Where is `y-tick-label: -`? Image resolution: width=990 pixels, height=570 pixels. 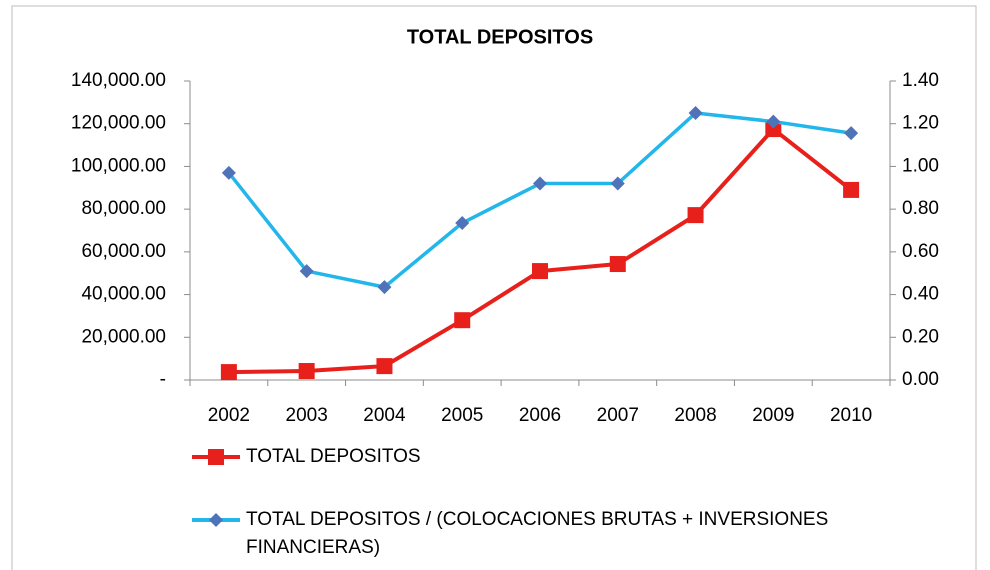 y-tick-label: - is located at coordinates (163, 379).